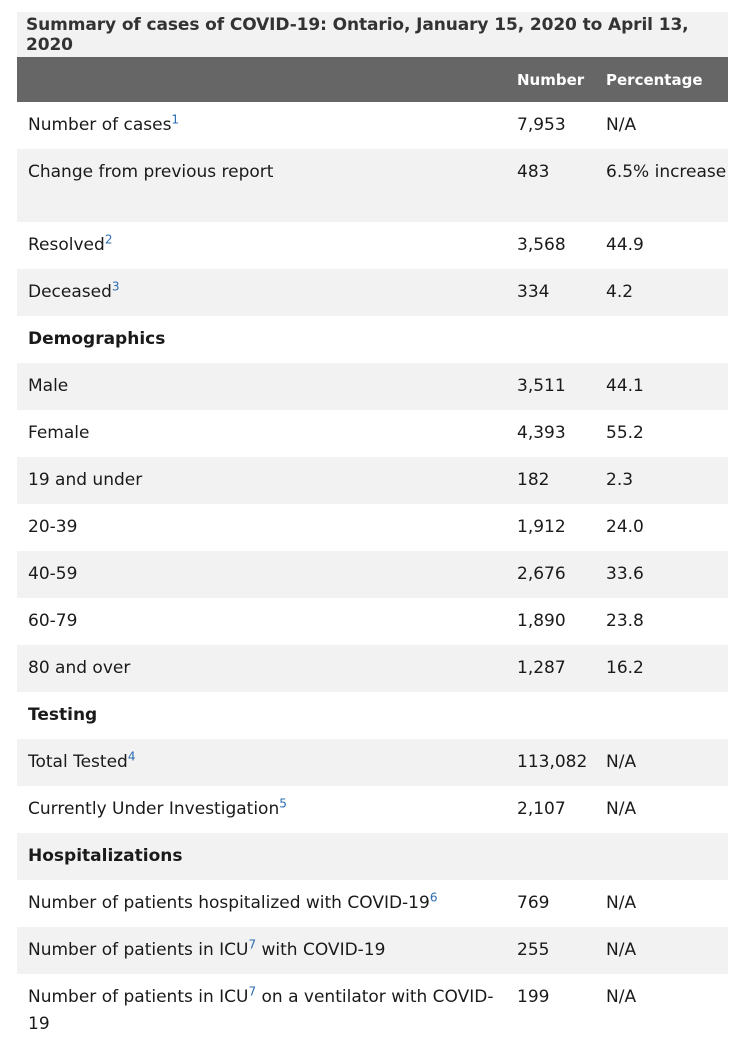 The width and height of the screenshot is (750, 1042). Describe the element at coordinates (261, 1010) in the screenshot. I see `row-label-text: on a ventilator with COVID-19` at that location.